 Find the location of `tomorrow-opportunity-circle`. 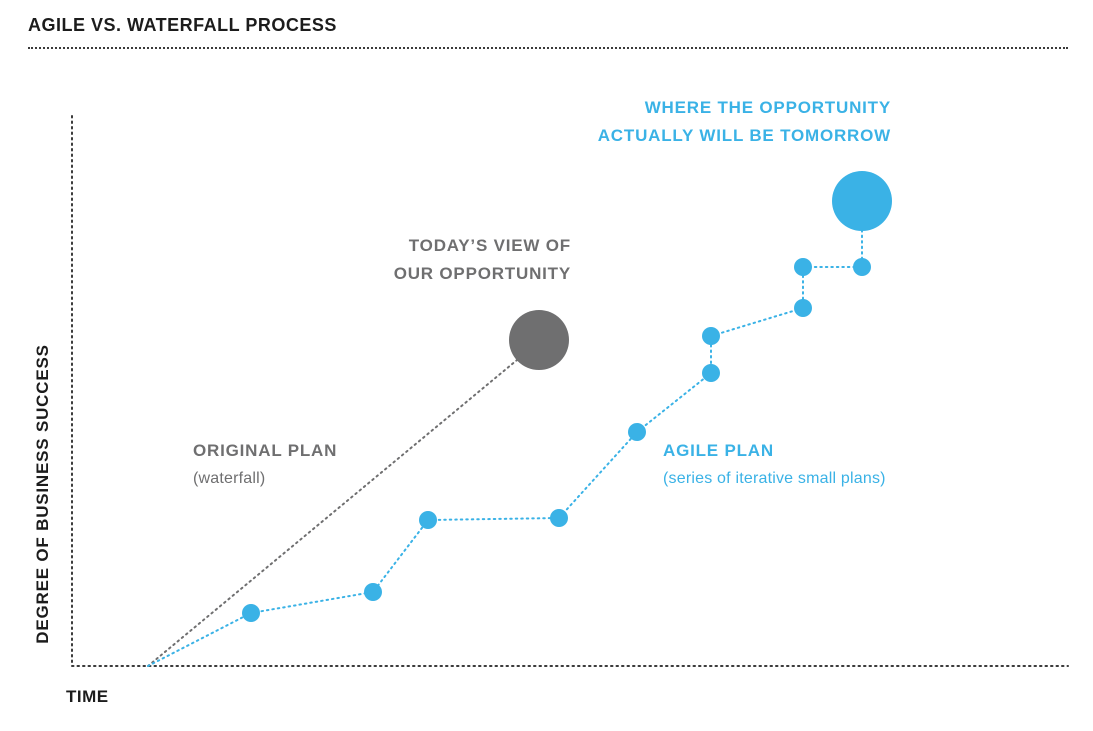

tomorrow-opportunity-circle is located at coordinates (862, 201).